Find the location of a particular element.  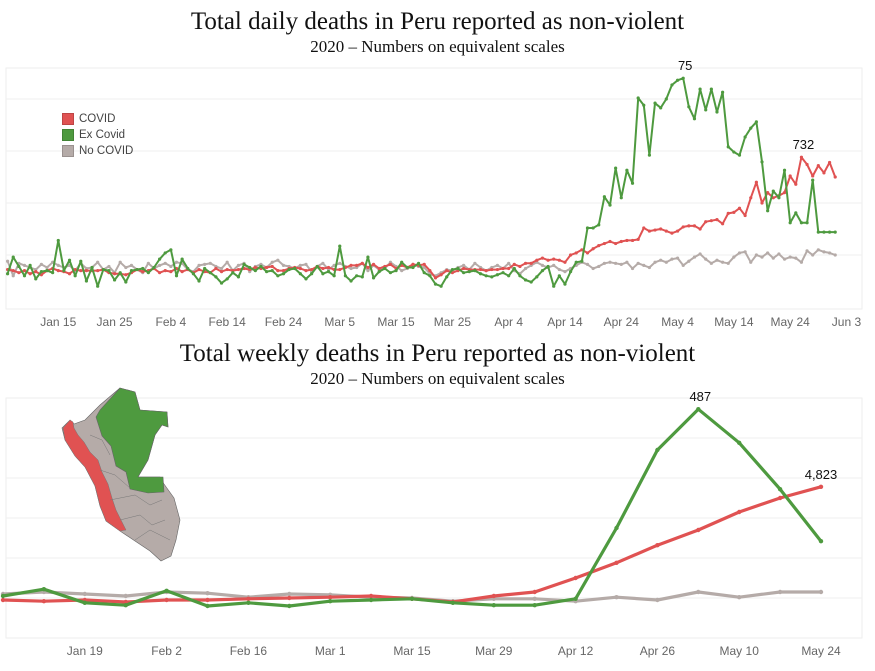

legend-label: COVID is located at coordinates (97, 119).